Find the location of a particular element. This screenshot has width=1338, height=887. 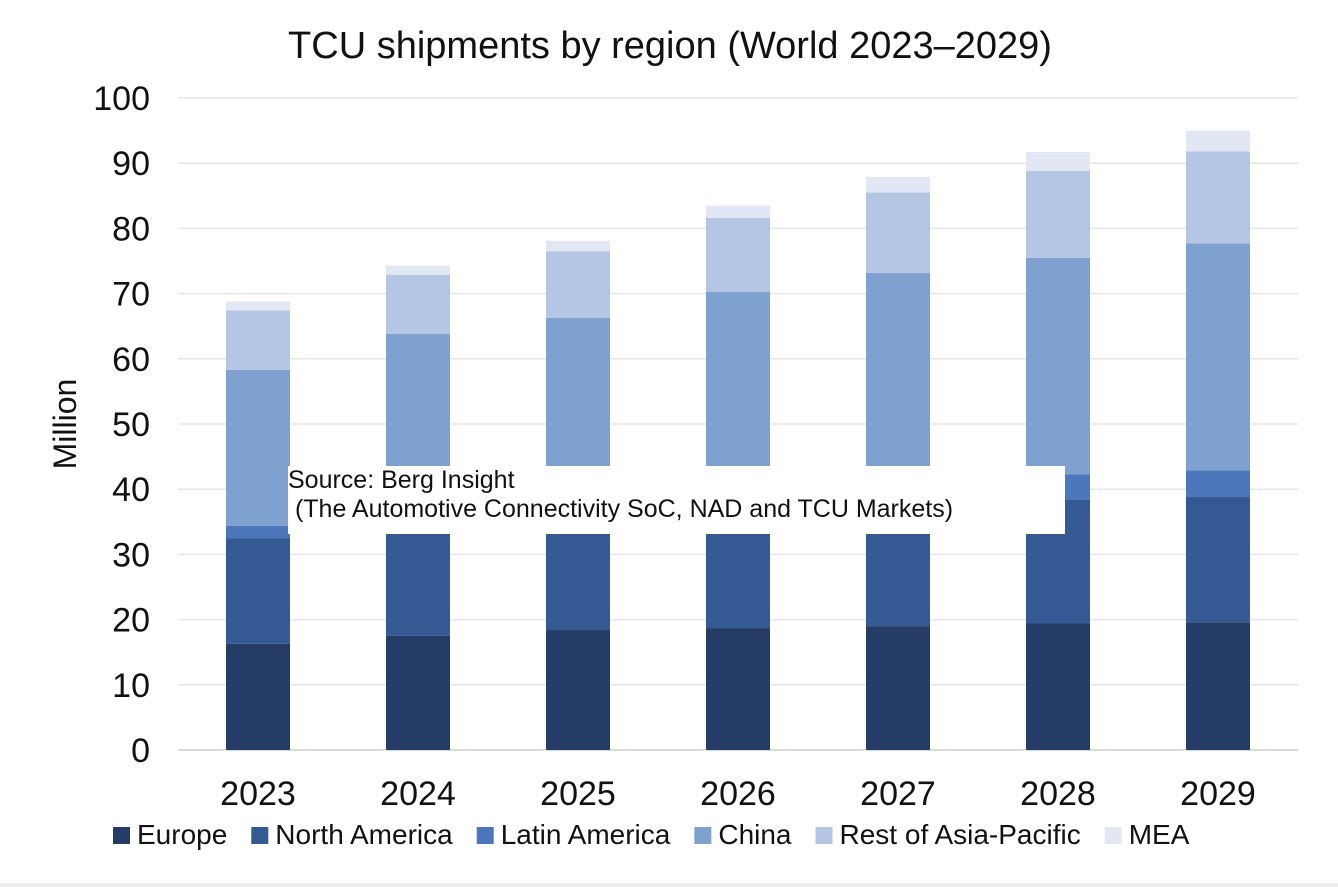

y-tick-label: 90 is located at coordinates (131, 164).